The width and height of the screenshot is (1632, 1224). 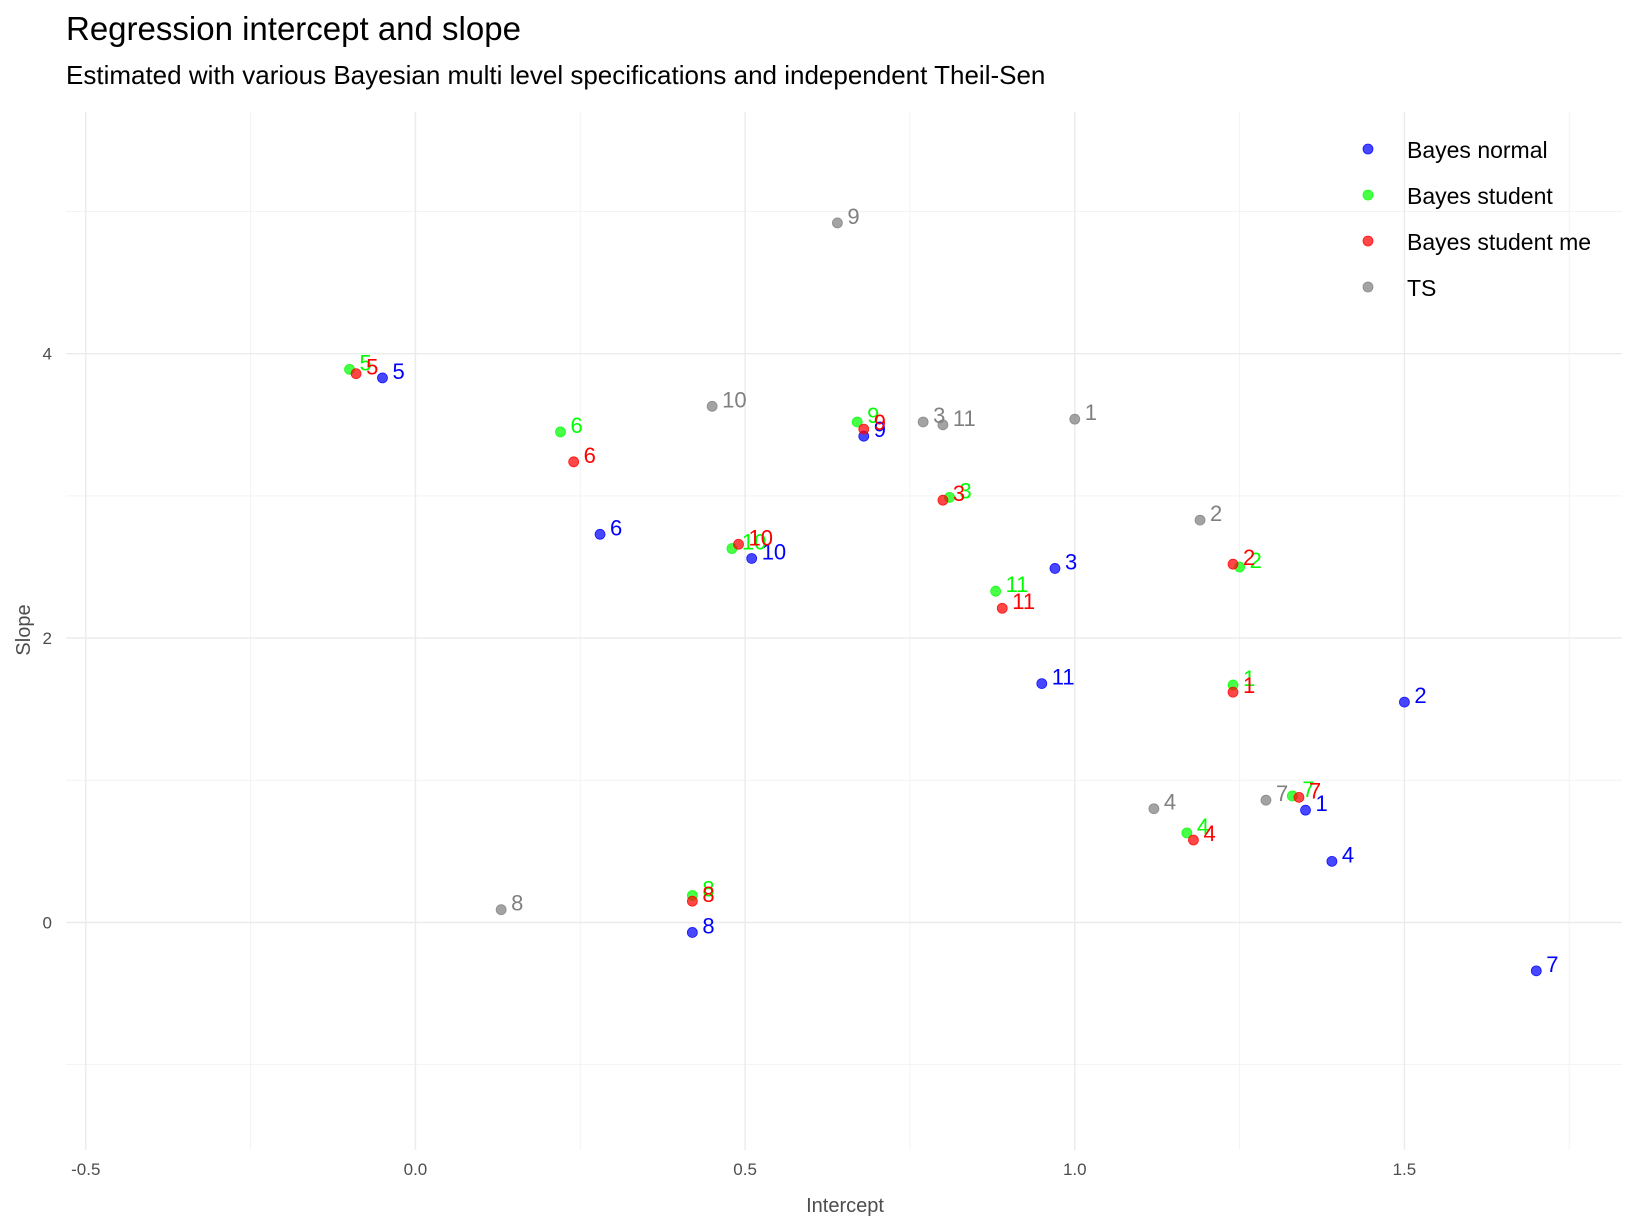 I want to click on y-tick-label: 4, so click(x=47, y=354).